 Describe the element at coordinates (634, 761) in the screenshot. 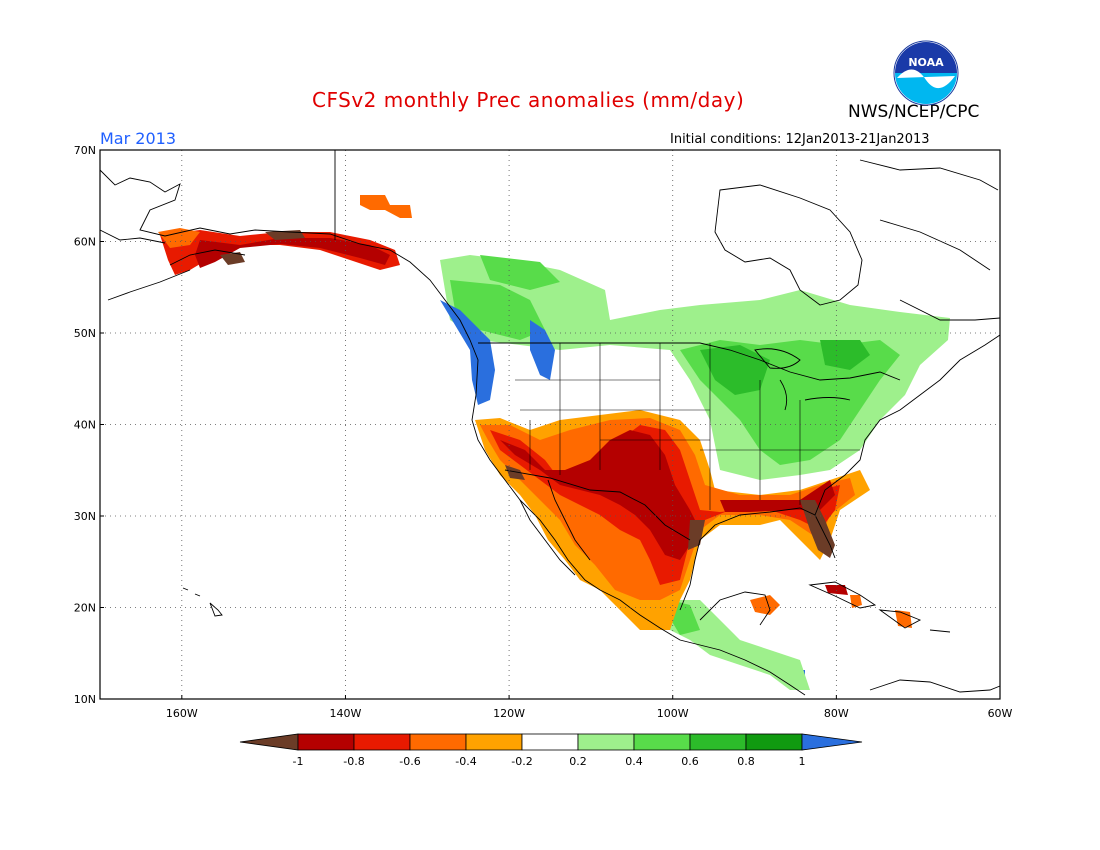

I see `colorbar-label: 0.4` at that location.